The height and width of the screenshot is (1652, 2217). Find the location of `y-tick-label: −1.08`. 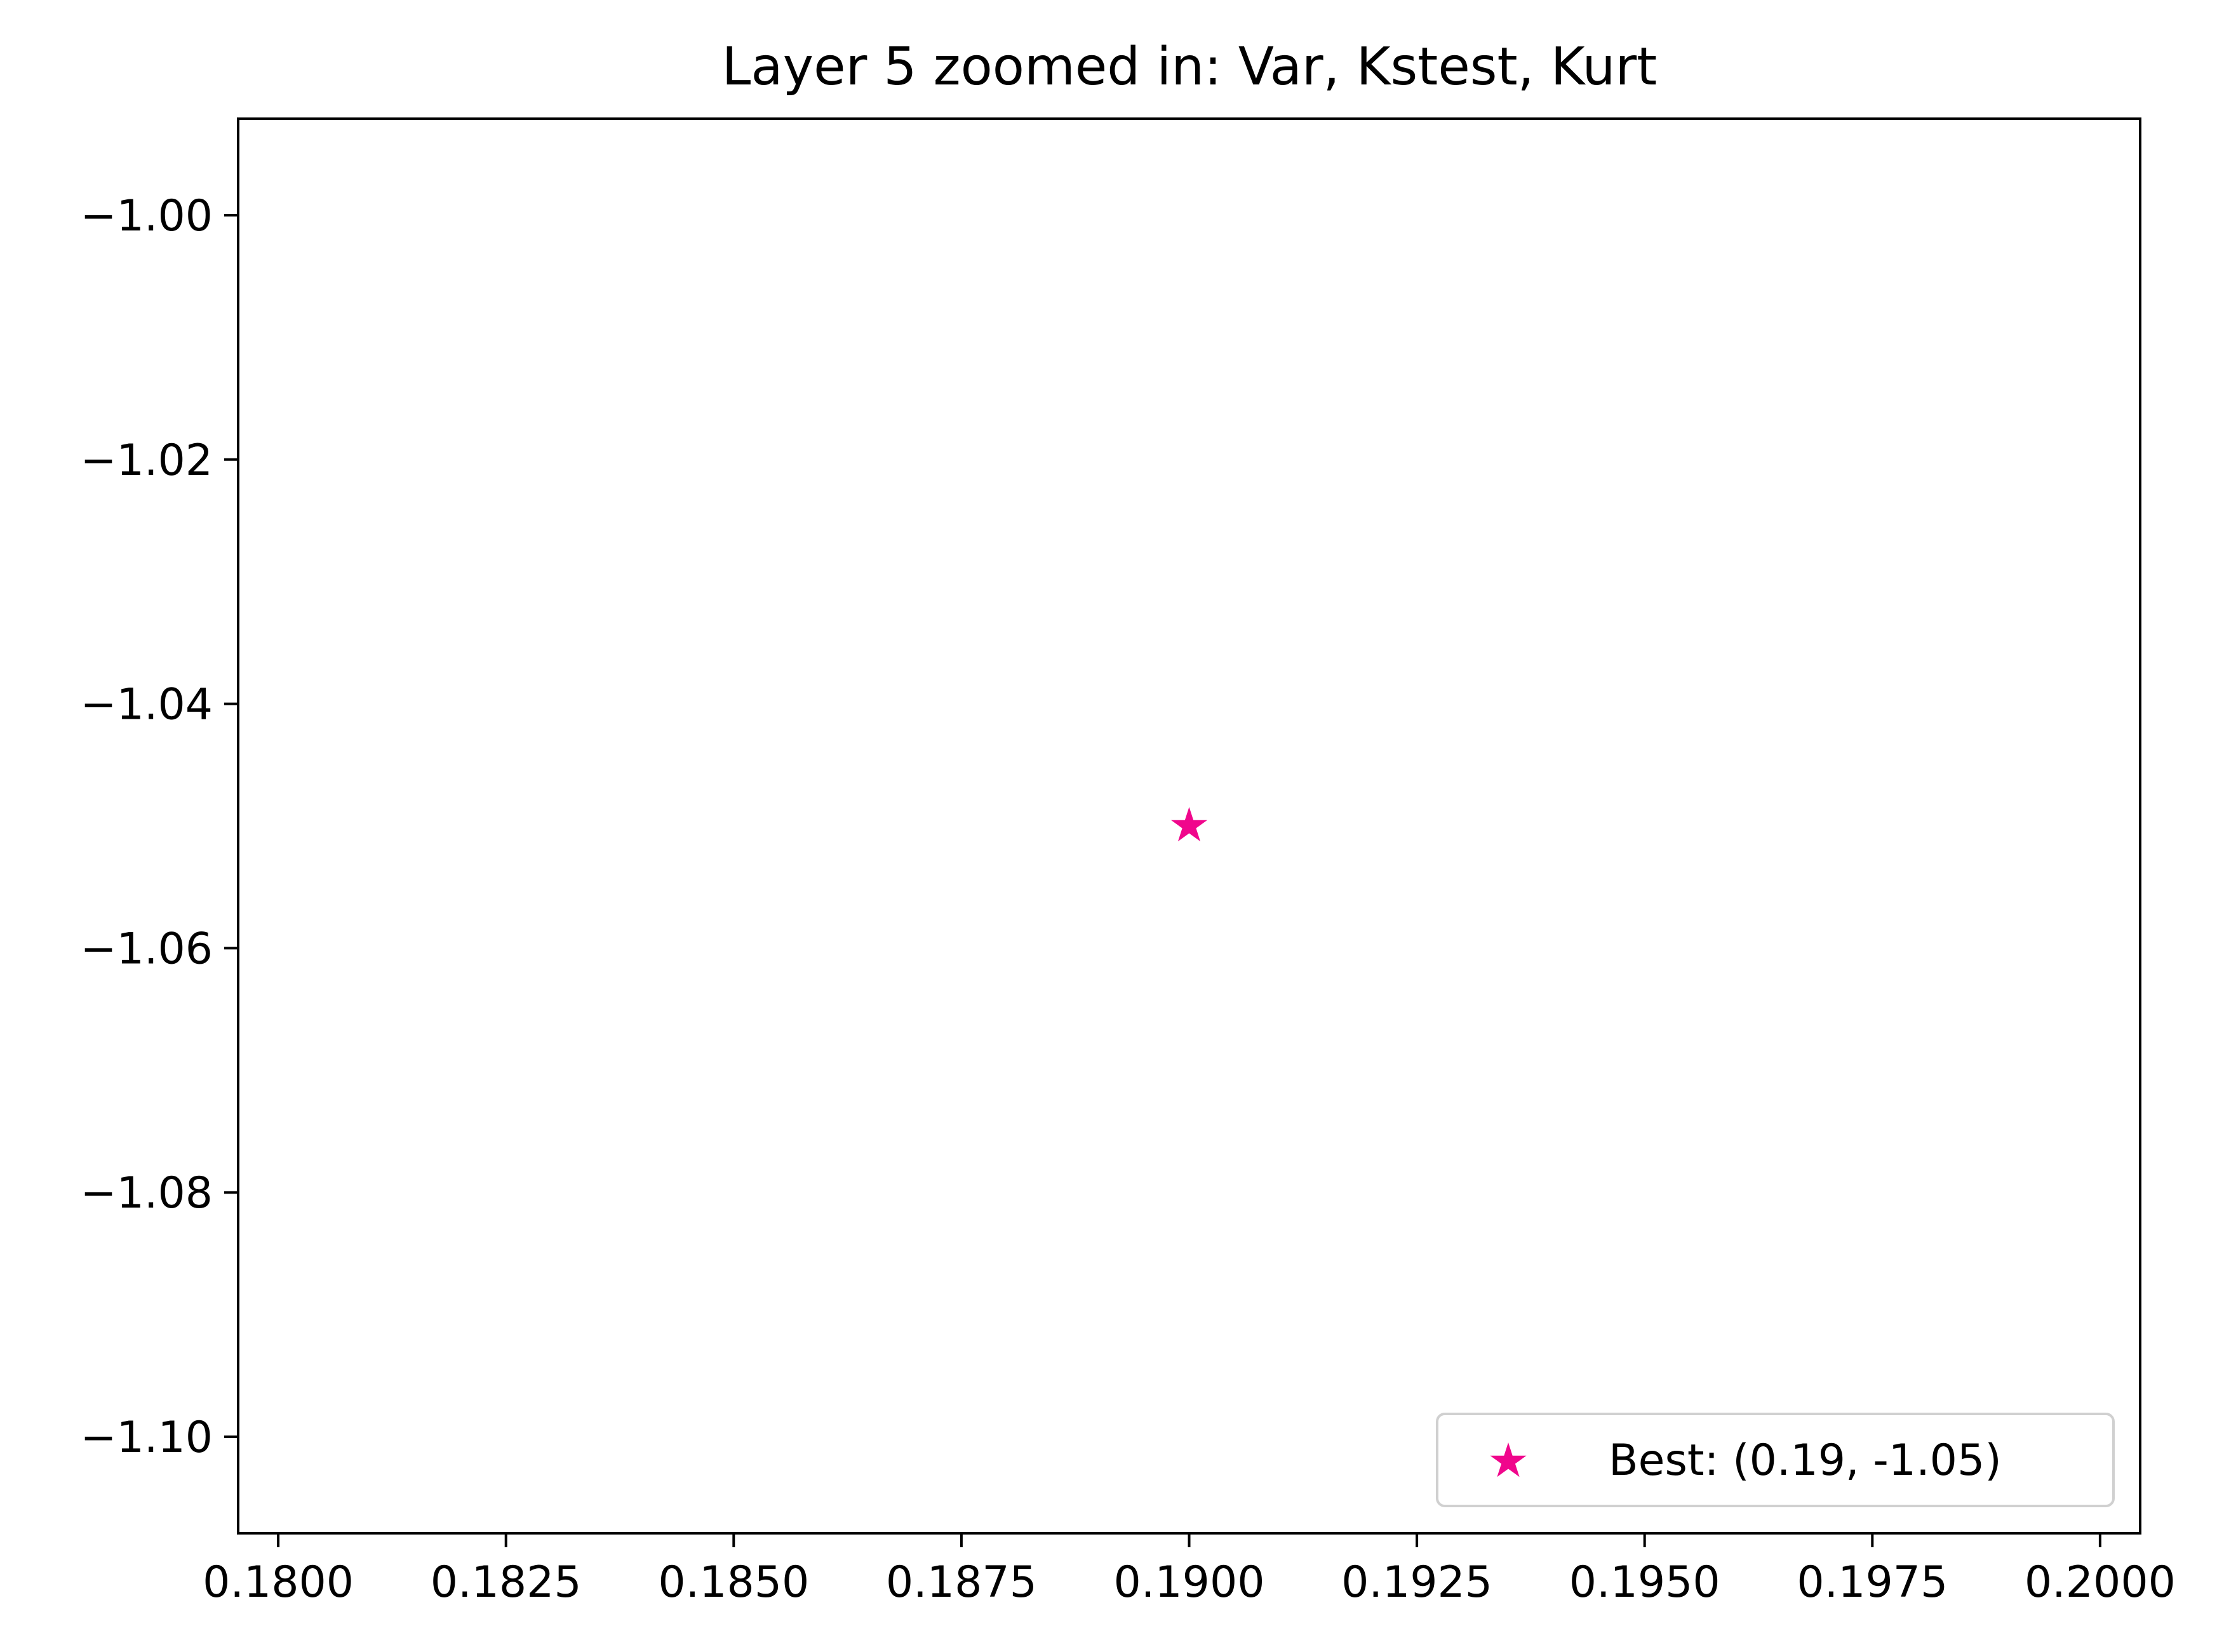

y-tick-label: −1.08 is located at coordinates (147, 1193).